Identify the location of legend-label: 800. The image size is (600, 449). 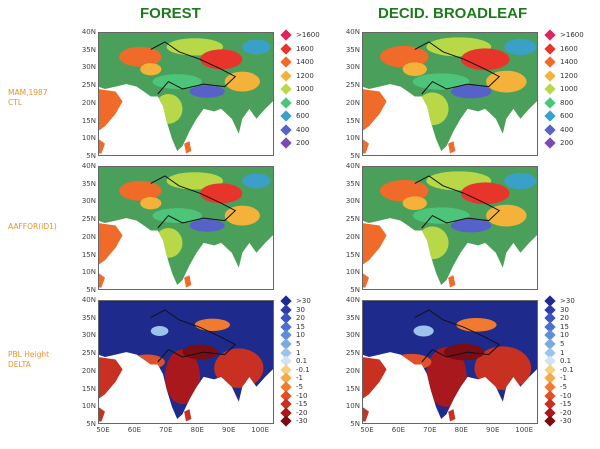
(303, 102).